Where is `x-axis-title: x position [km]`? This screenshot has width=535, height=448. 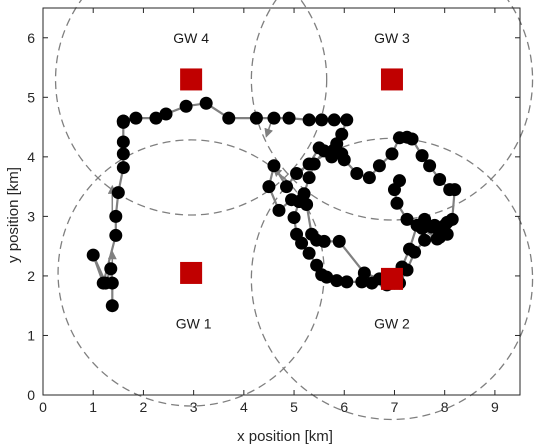 x-axis-title: x position [km] is located at coordinates (285, 436).